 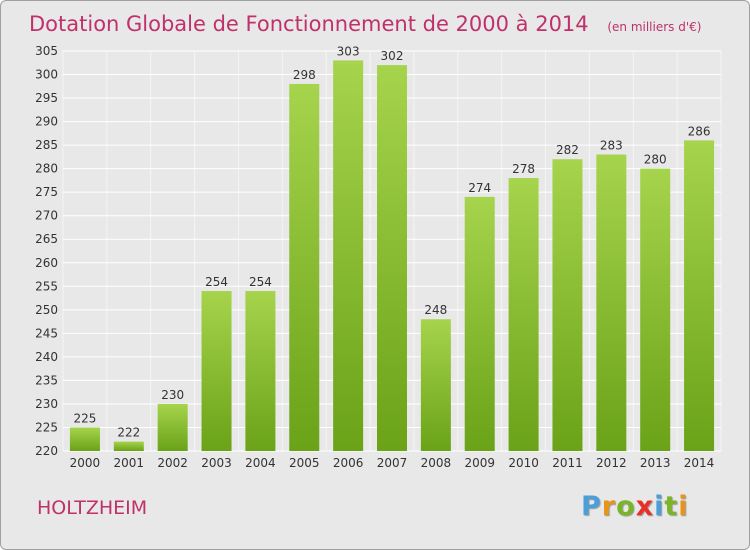 I want to click on x-tick-label: 2003, so click(x=216, y=463).